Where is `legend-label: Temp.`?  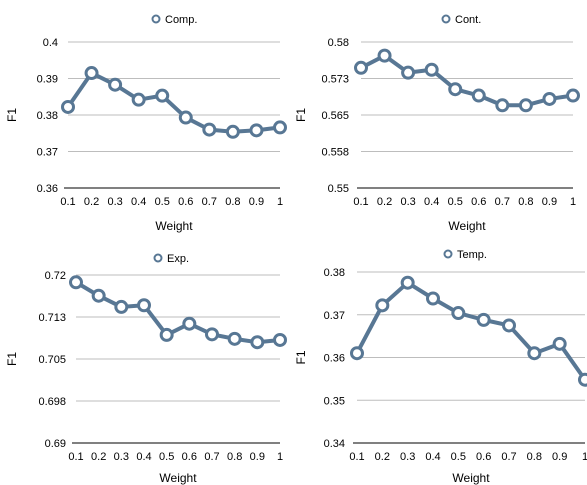
legend-label: Temp. is located at coordinates (472, 255).